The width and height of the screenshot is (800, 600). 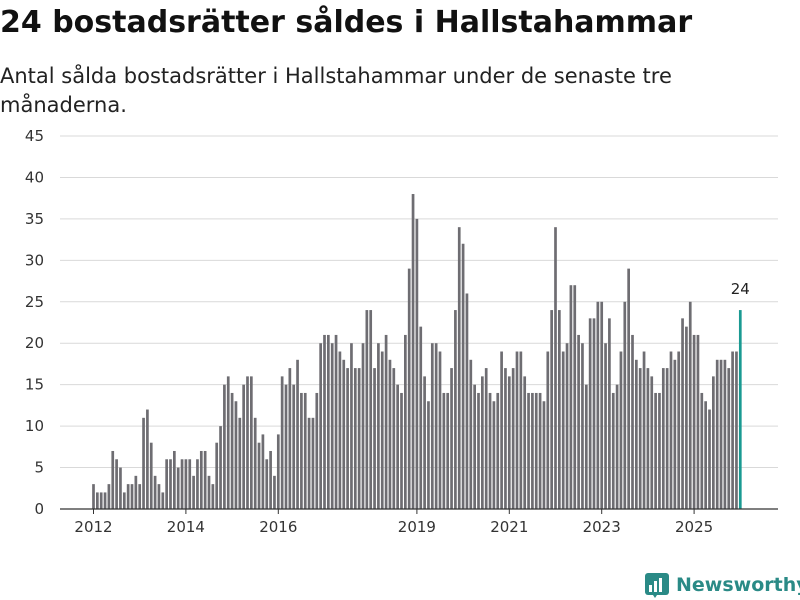 I want to click on bar-latest, so click(x=740, y=409).